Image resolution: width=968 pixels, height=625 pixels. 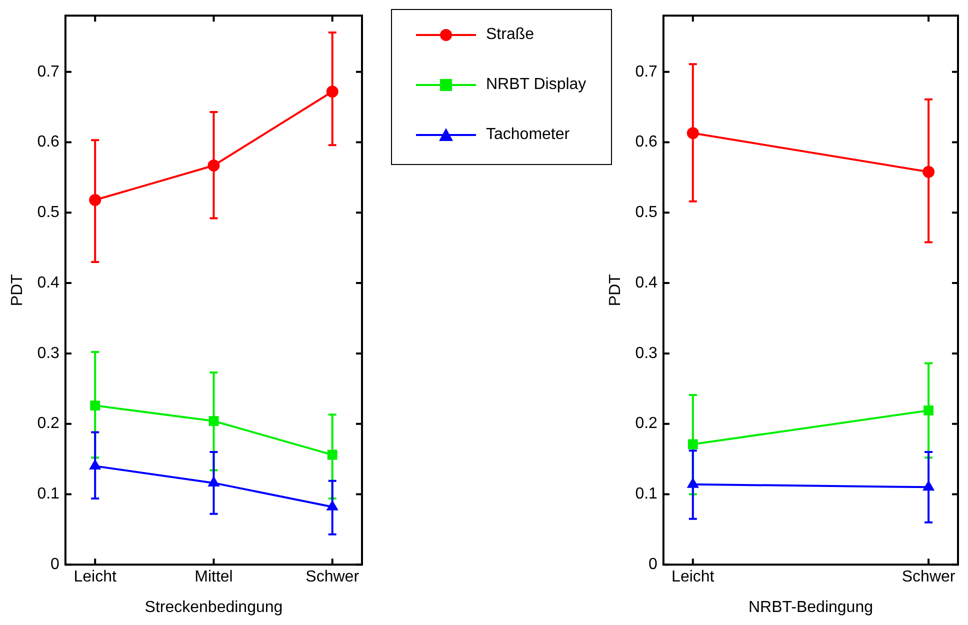 I want to click on x-axis-title: NRBT-Bedingung, so click(x=810, y=607).